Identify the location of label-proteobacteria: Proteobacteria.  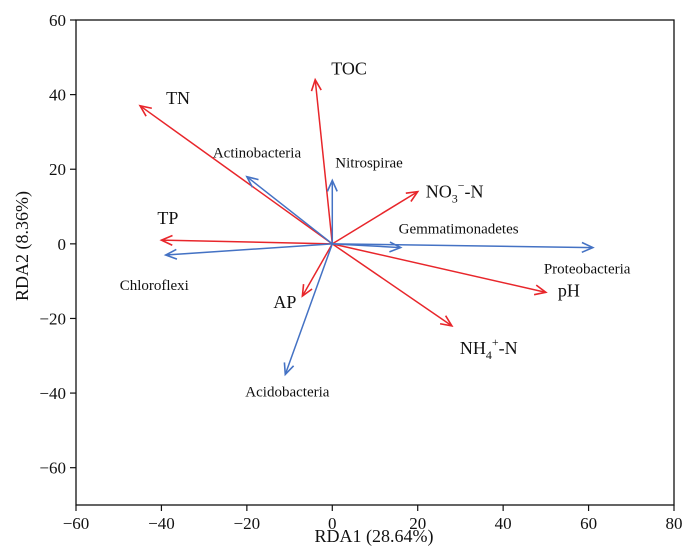
(587, 270).